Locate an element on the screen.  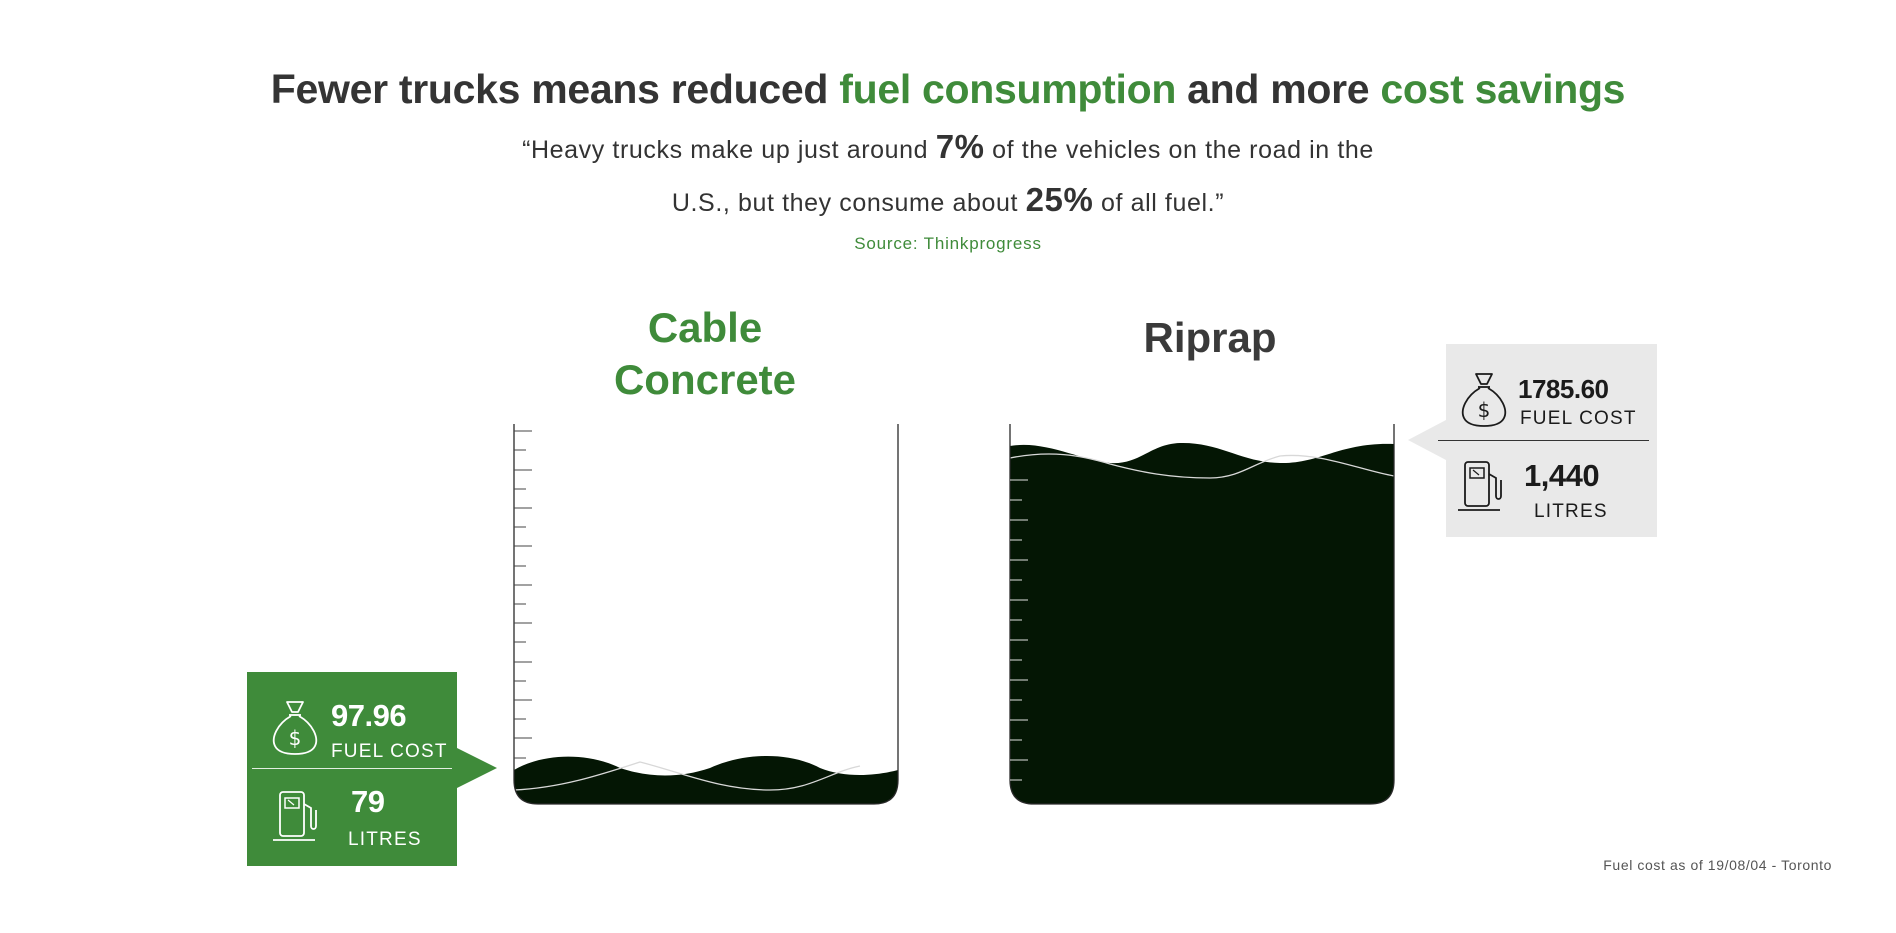
right-tank-outline is located at coordinates (1202, 614).